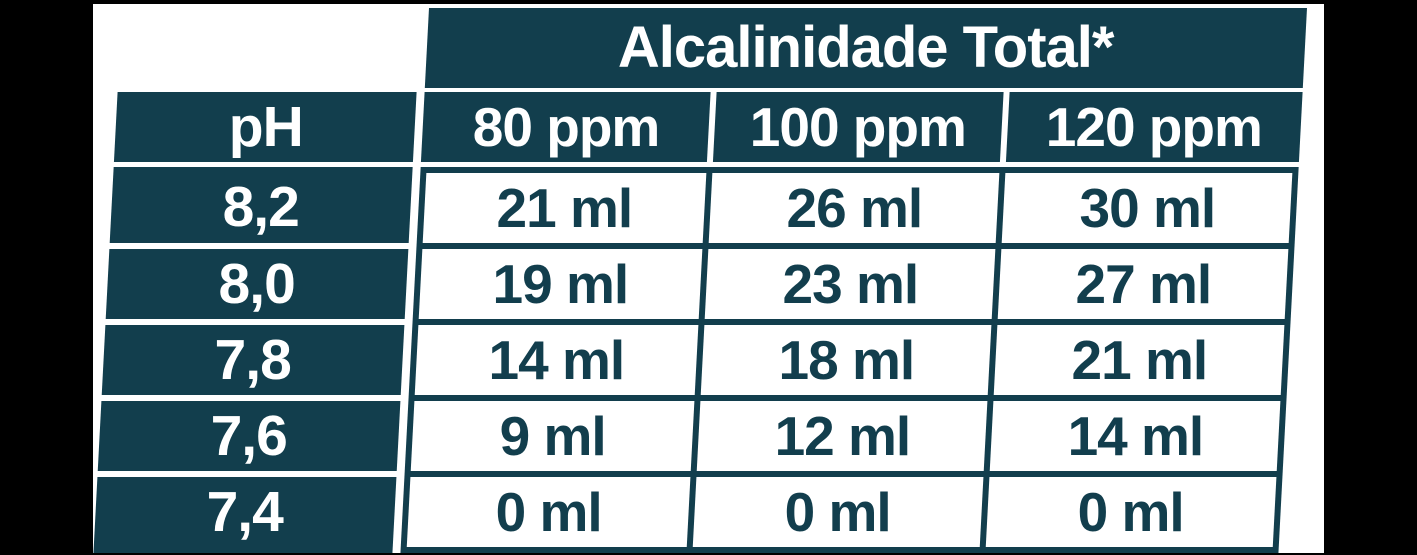  I want to click on ph-cell-7-8: 7,8, so click(253, 360).